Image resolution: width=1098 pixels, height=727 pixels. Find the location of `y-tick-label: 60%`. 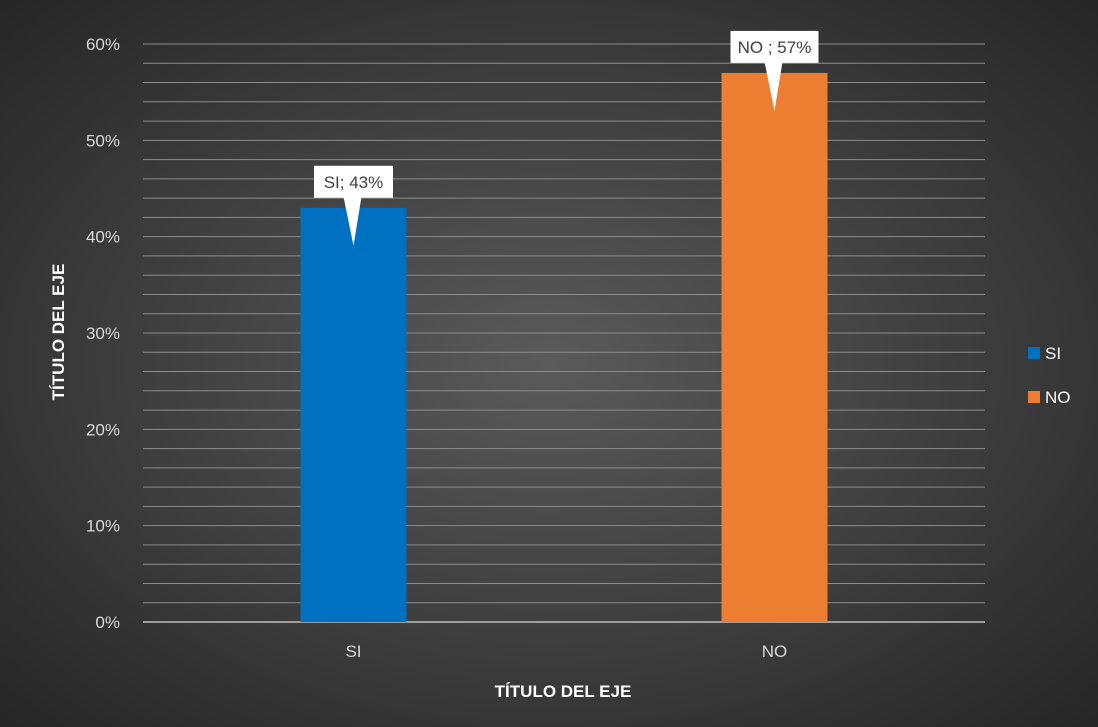

y-tick-label: 60% is located at coordinates (103, 44).